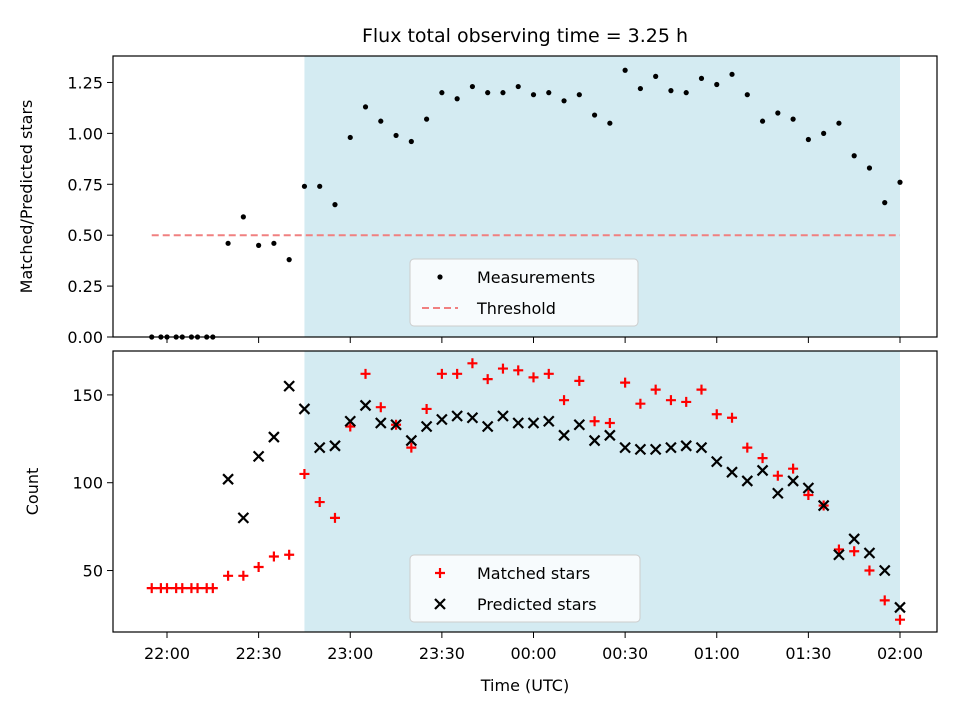  What do you see at coordinates (525, 36) in the screenshot?
I see `chart-title: Flux total observing time = 3.25 h` at bounding box center [525, 36].